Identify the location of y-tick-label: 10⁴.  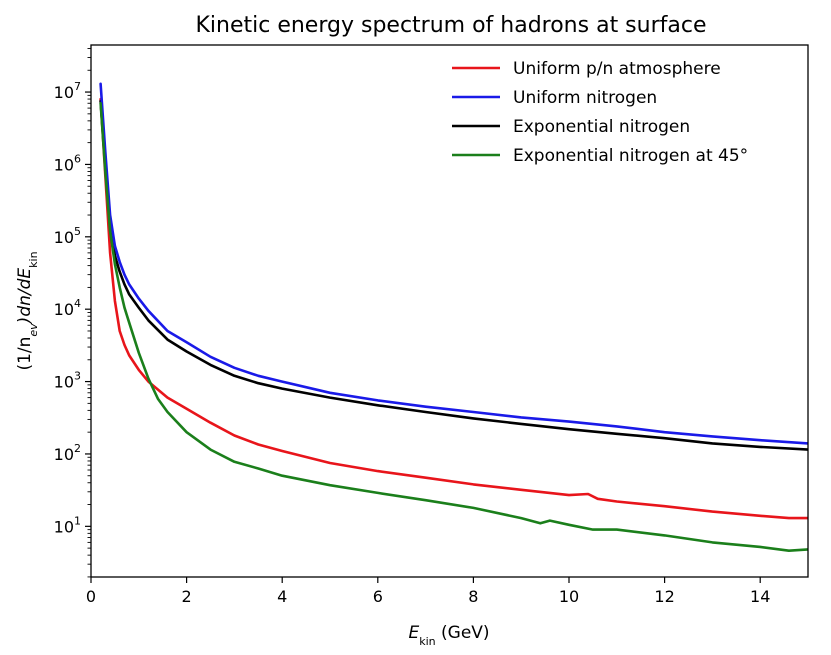
(67, 308).